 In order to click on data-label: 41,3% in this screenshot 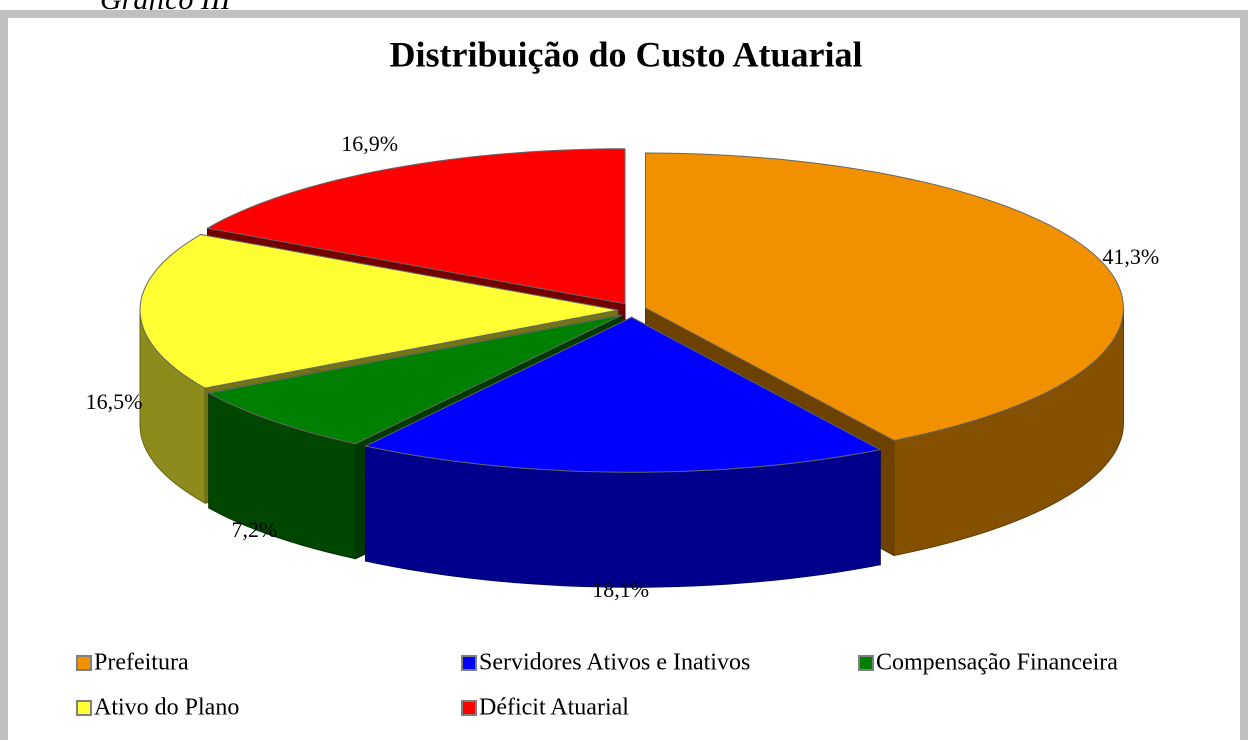, I will do `click(1130, 256)`.